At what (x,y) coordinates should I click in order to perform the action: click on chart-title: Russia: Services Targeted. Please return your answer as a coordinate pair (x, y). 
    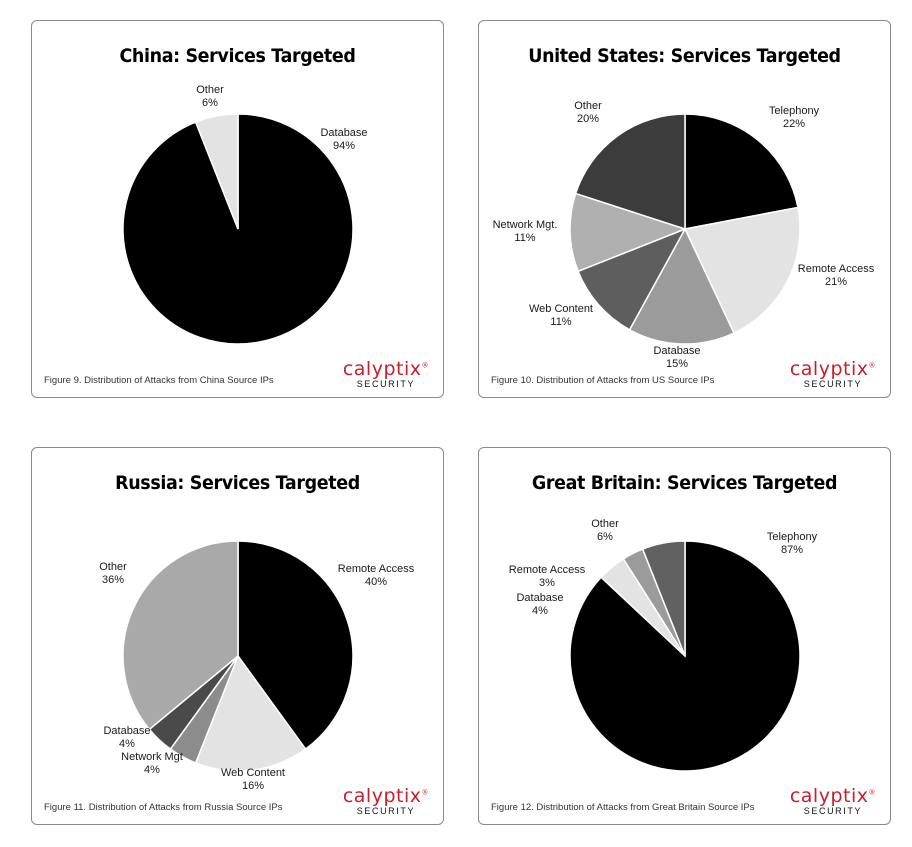
    Looking at the image, I should click on (237, 483).